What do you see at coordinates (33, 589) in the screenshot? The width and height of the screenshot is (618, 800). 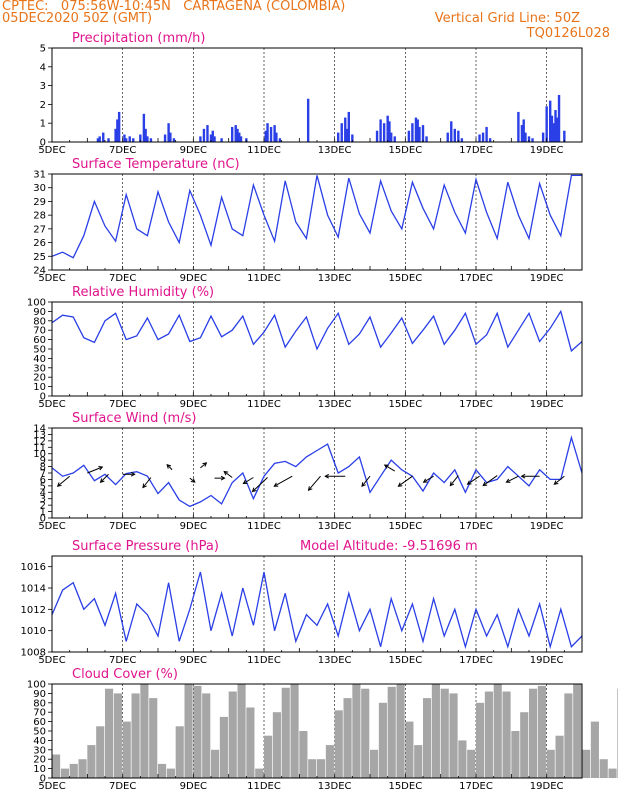 I see `y-tick-label: 1014` at bounding box center [33, 589].